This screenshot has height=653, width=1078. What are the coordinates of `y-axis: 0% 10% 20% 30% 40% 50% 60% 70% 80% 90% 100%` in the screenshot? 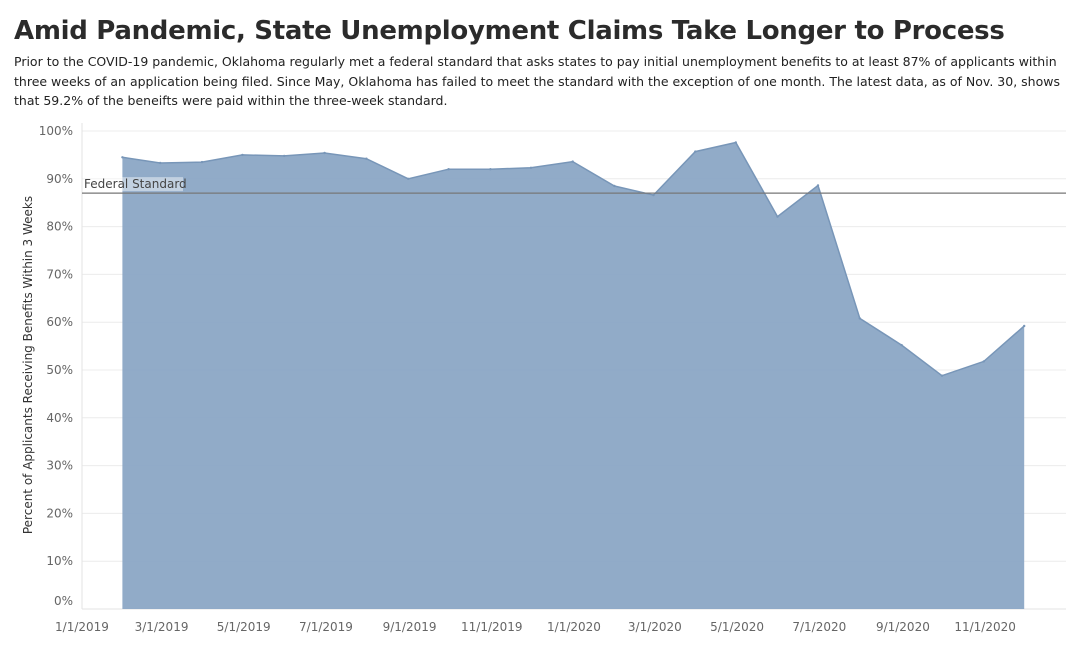 It's located at (56, 366).